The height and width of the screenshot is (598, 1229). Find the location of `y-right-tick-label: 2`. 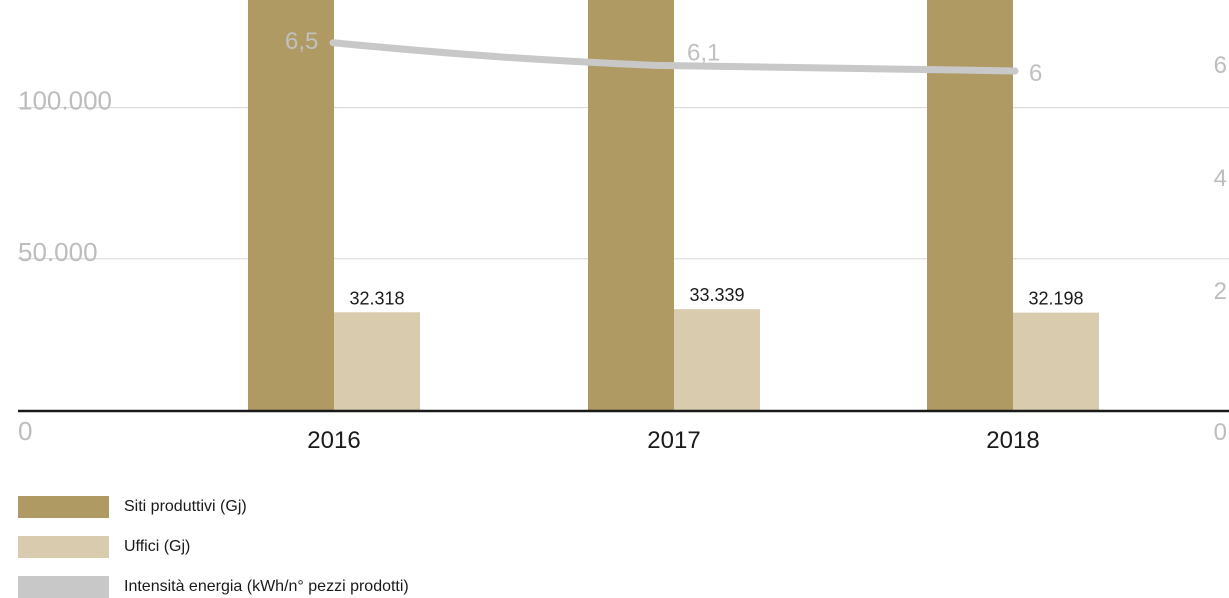

y-right-tick-label: 2 is located at coordinates (1220, 291).